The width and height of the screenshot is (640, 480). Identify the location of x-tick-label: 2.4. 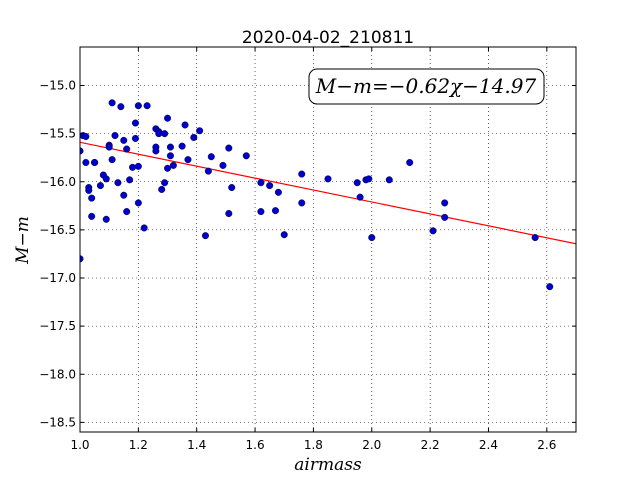
(488, 445).